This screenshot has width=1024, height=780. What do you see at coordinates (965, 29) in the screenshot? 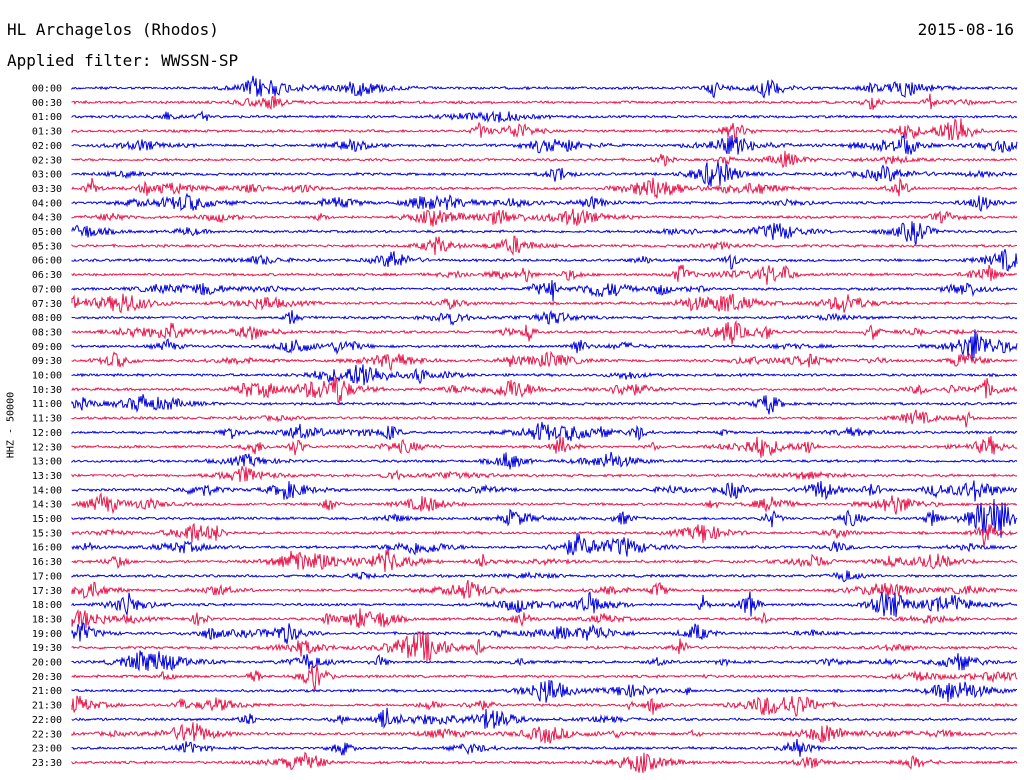
I see `date-label: 2015-08-16` at bounding box center [965, 29].